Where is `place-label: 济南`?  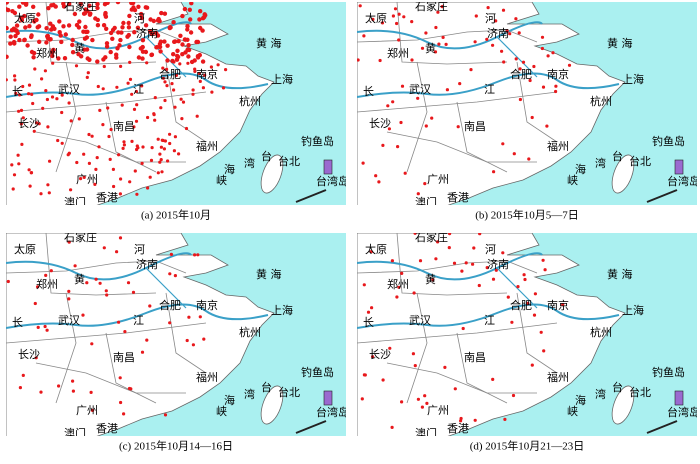 place-label: 济南 is located at coordinates (498, 264).